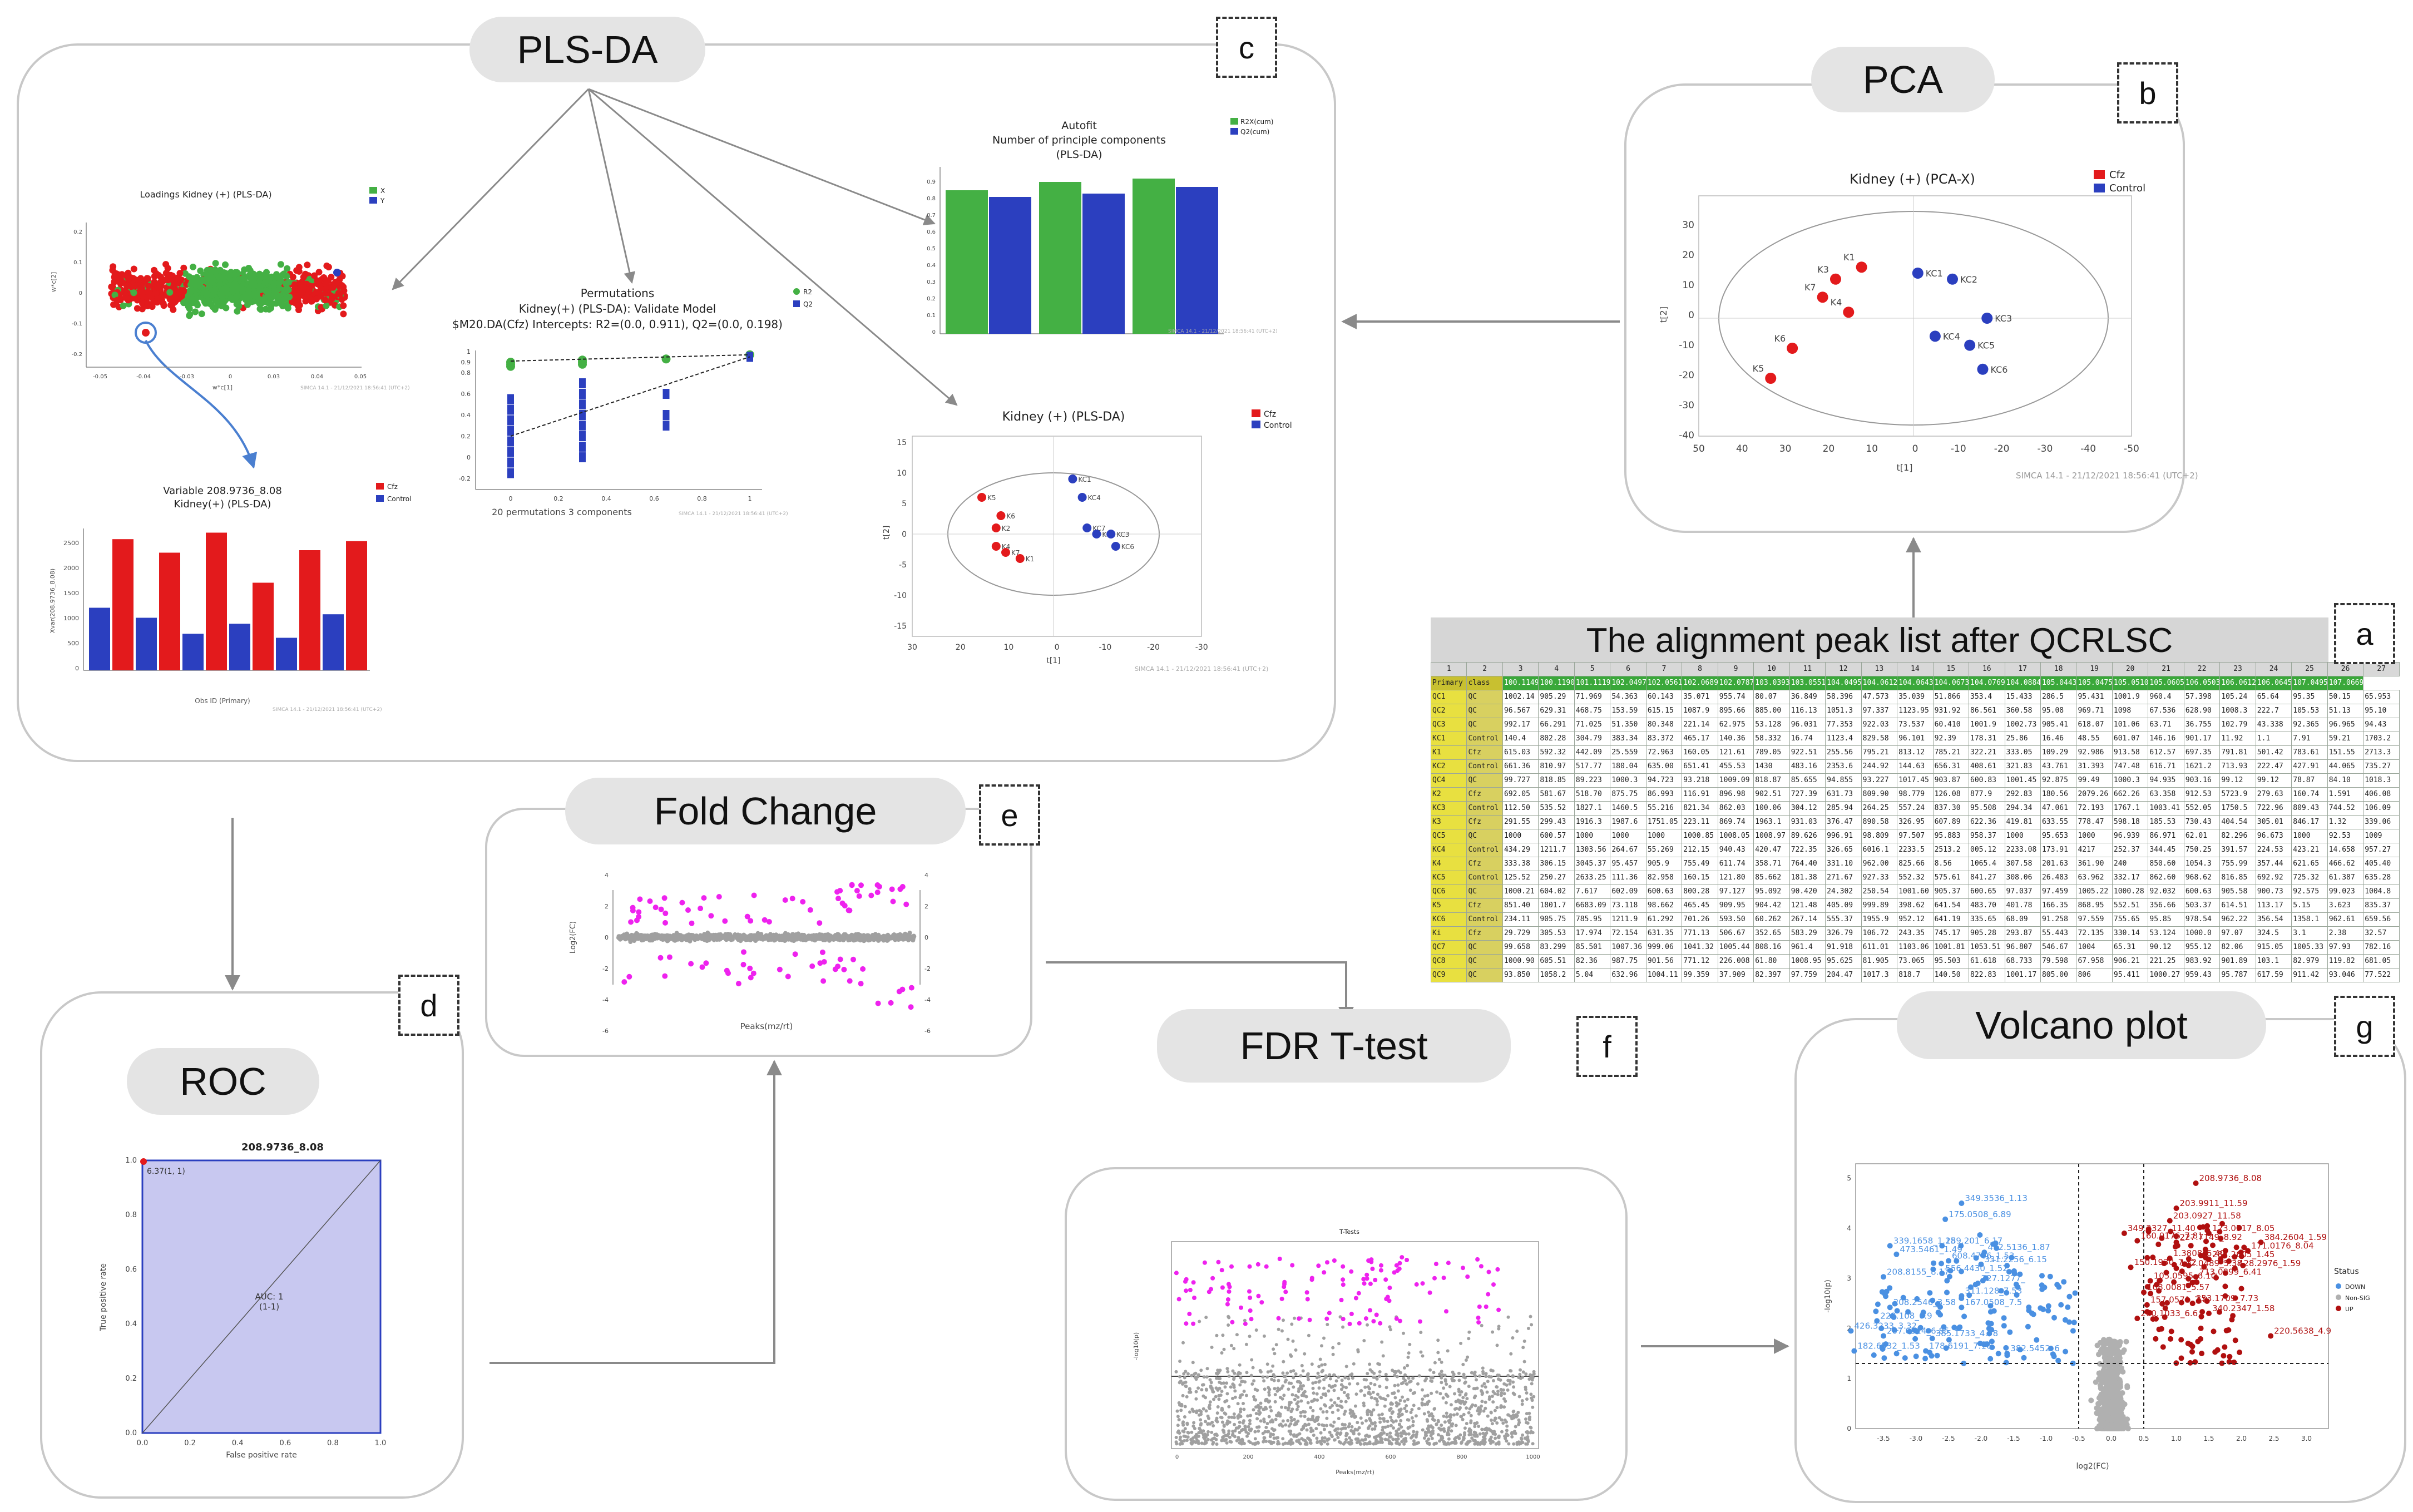 The width and height of the screenshot is (2413, 1512). Describe the element at coordinates (753, 973) in the screenshot. I see `fc-point-sig` at that location.